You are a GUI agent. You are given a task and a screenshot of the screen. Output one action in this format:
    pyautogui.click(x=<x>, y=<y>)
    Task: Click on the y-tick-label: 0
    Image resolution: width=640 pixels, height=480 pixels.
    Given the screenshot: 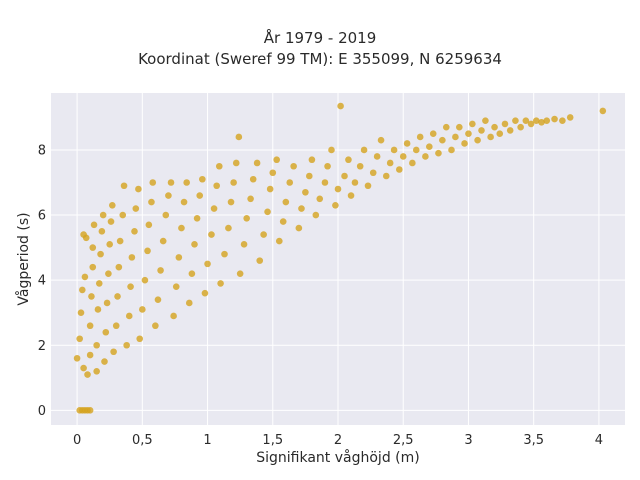 What is the action you would take?
    pyautogui.click(x=42, y=411)
    